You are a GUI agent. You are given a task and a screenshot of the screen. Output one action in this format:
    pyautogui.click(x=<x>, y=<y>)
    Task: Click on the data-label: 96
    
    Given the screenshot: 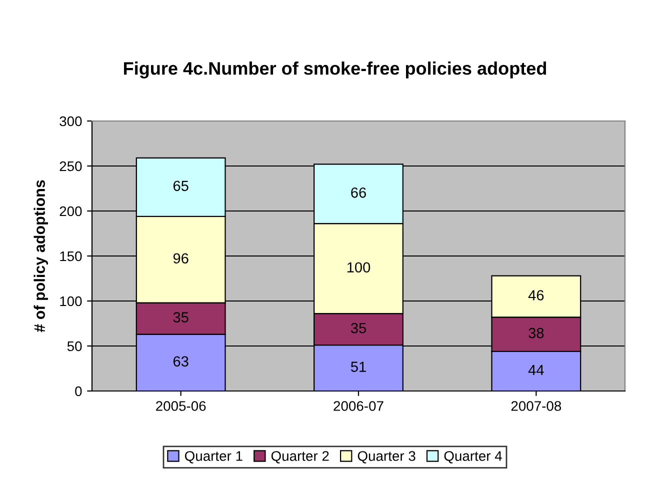 What is the action you would take?
    pyautogui.click(x=180, y=258)
    